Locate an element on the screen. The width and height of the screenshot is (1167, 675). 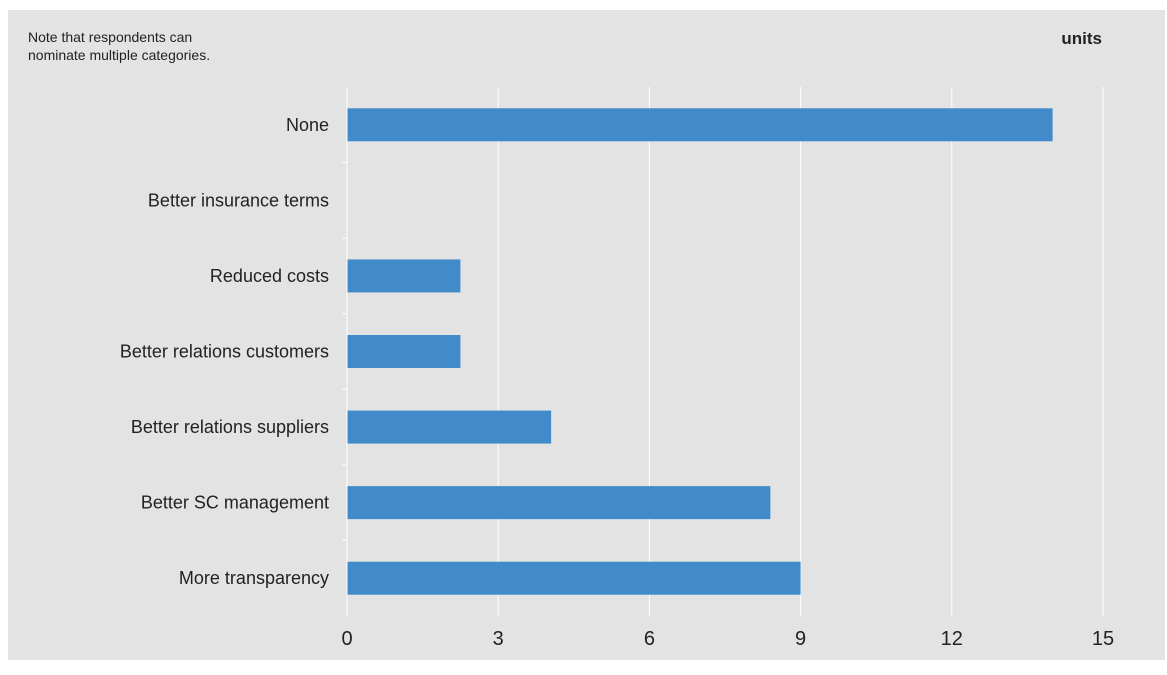
x-tick-label: 12 is located at coordinates (952, 639).